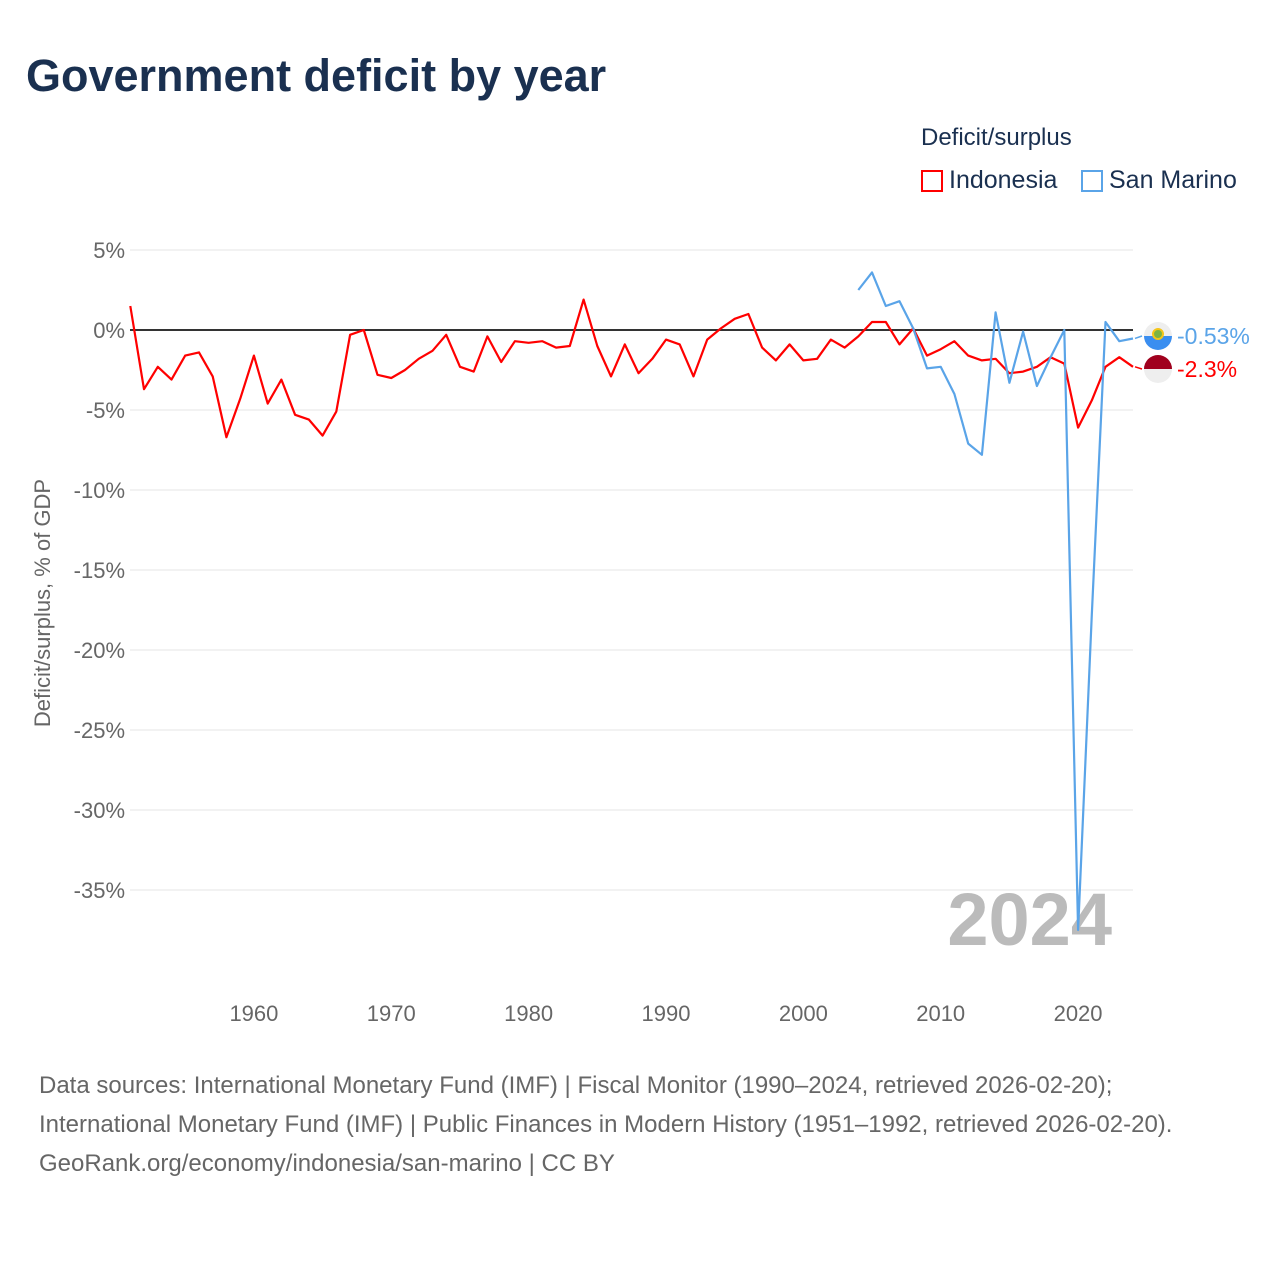 The image size is (1280, 1280). I want to click on year-watermark: 2024, so click(1029, 919).